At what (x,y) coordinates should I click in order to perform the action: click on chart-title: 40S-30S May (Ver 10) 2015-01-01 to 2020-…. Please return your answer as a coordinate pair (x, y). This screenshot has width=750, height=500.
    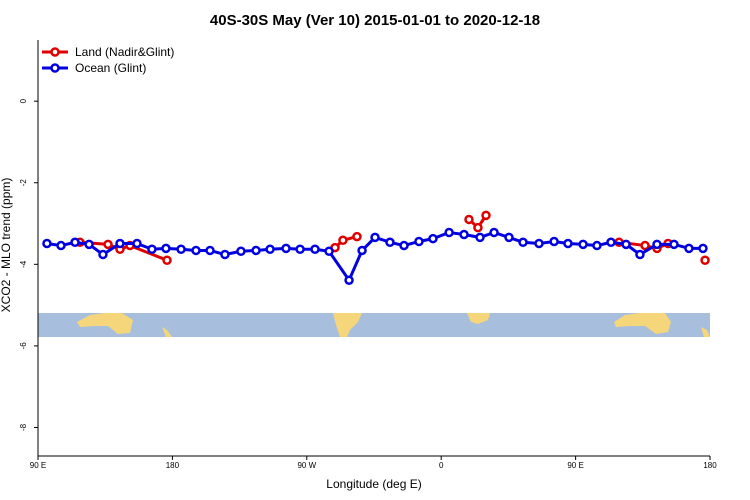
    Looking at the image, I should click on (375, 20).